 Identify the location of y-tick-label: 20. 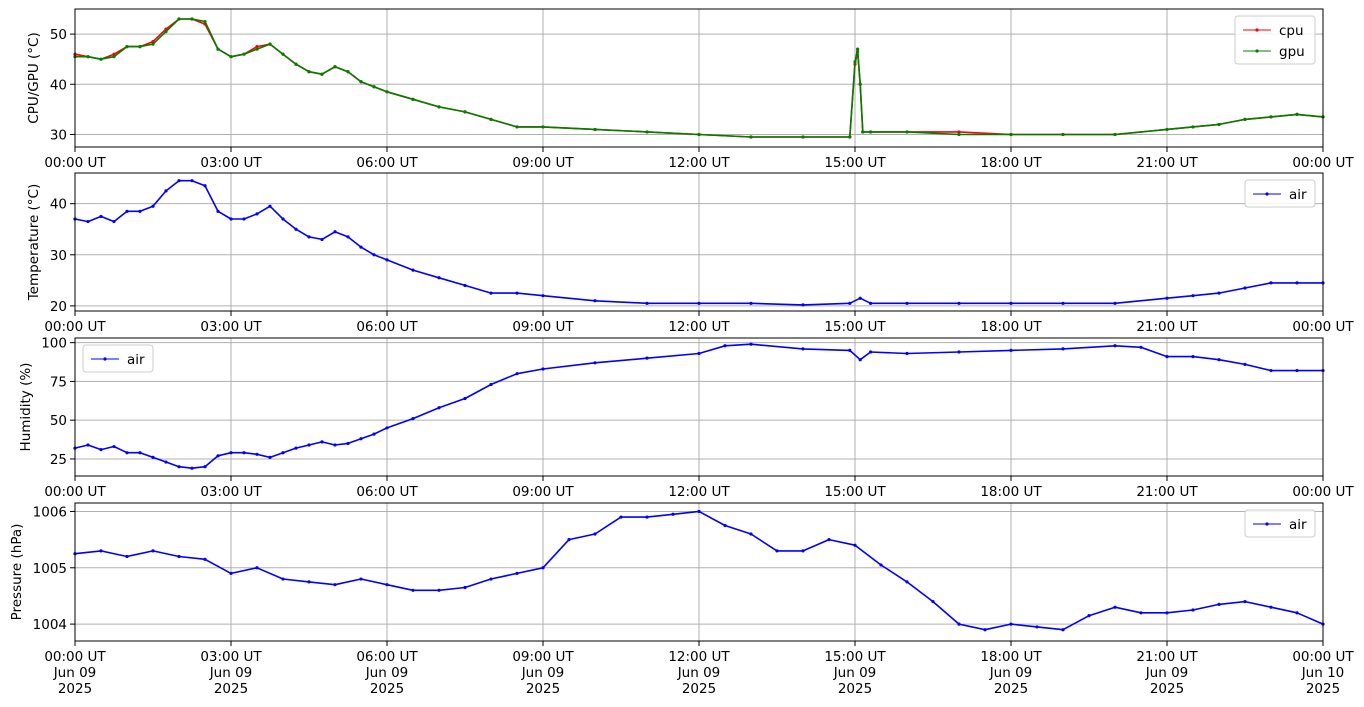
(58, 307).